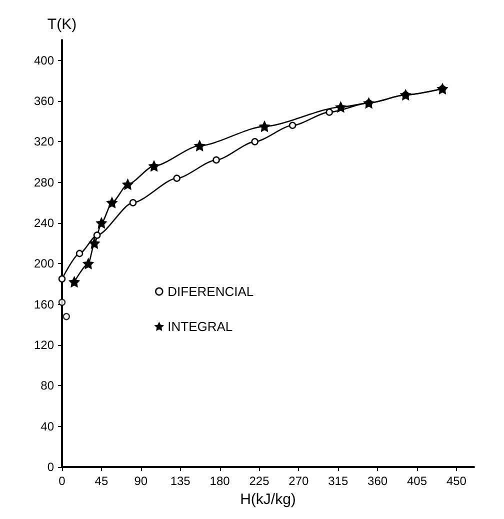  Describe the element at coordinates (259, 481) in the screenshot. I see `x-tick-label: 225` at that location.